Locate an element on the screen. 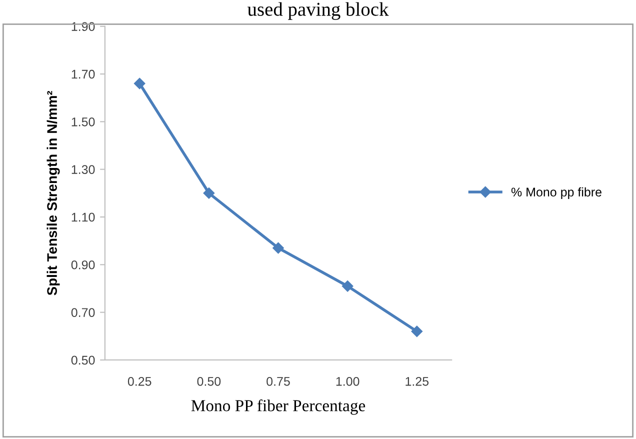 The height and width of the screenshot is (439, 636). x-tick-label: 1.00 is located at coordinates (348, 381).